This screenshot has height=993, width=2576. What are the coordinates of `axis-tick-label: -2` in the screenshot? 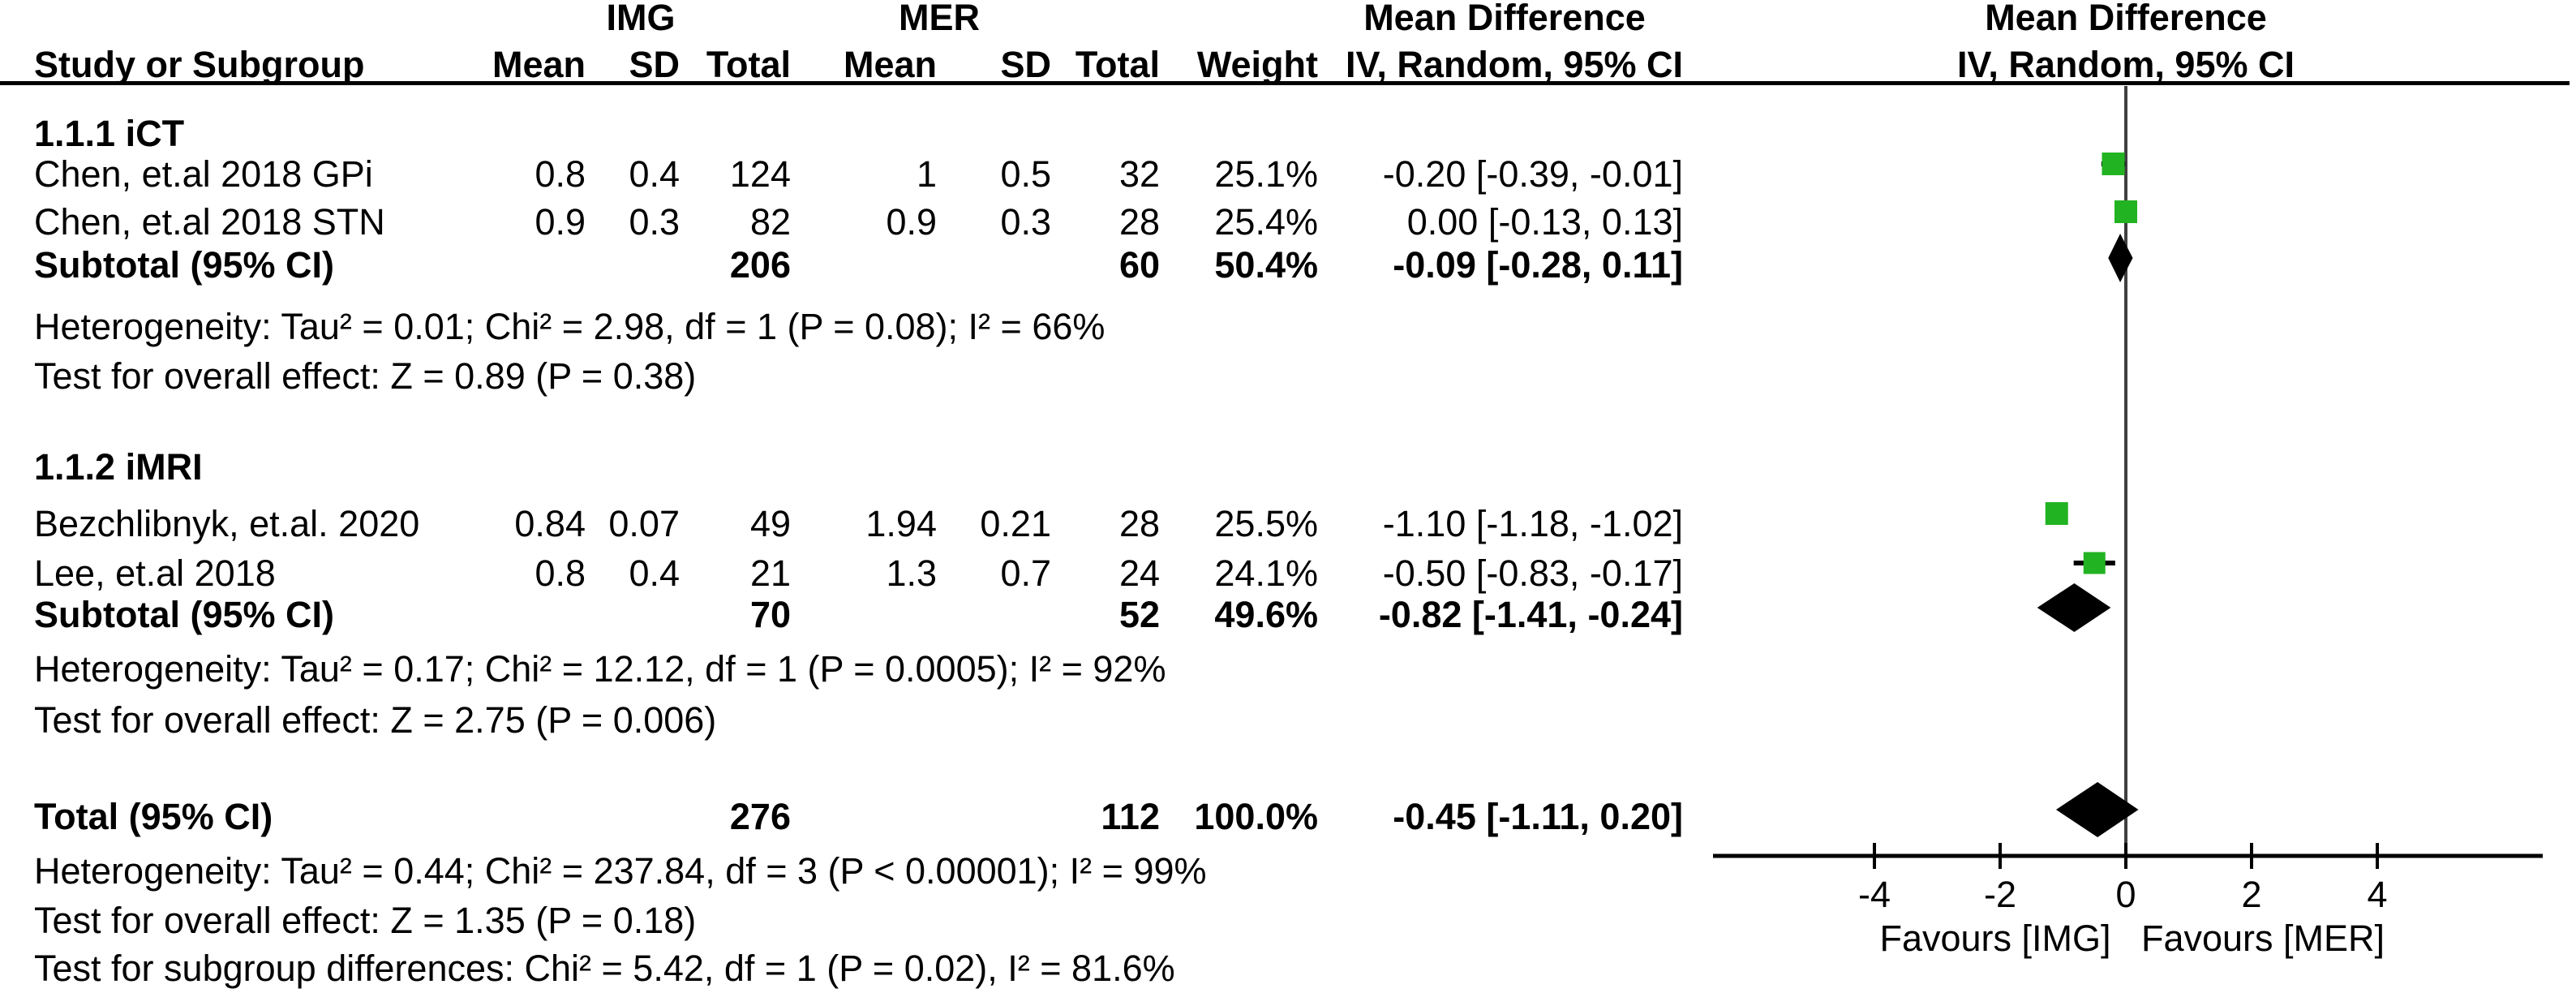 It's located at (2000, 894).